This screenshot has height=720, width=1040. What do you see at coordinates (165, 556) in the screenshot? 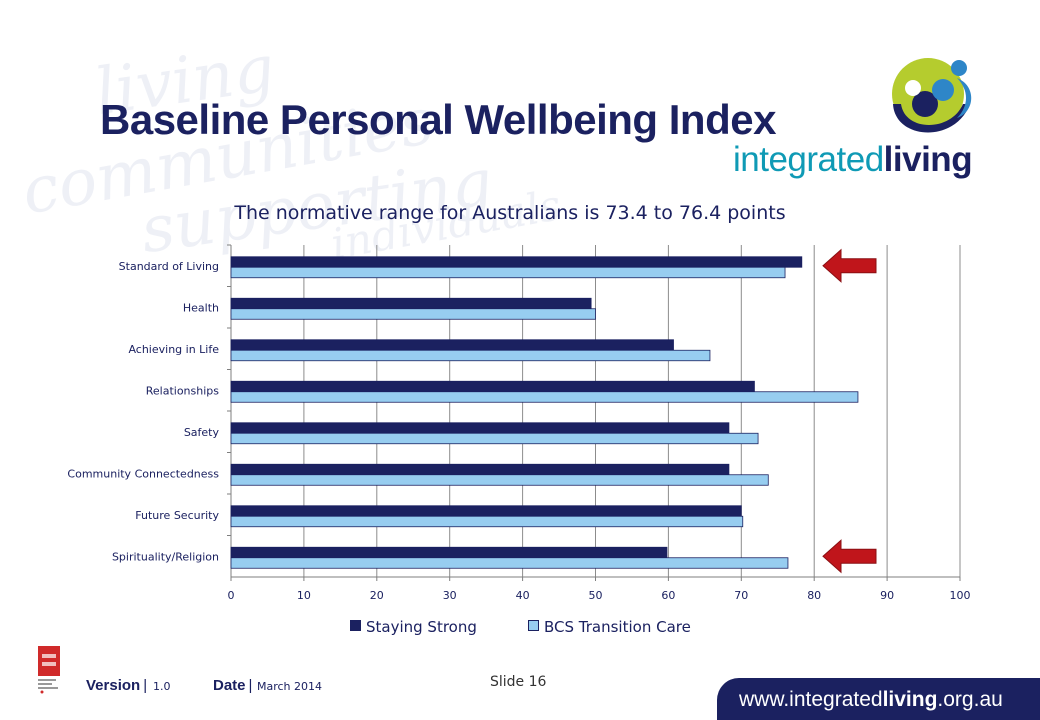
I see `category-label: Spirituality/Religion` at bounding box center [165, 556].